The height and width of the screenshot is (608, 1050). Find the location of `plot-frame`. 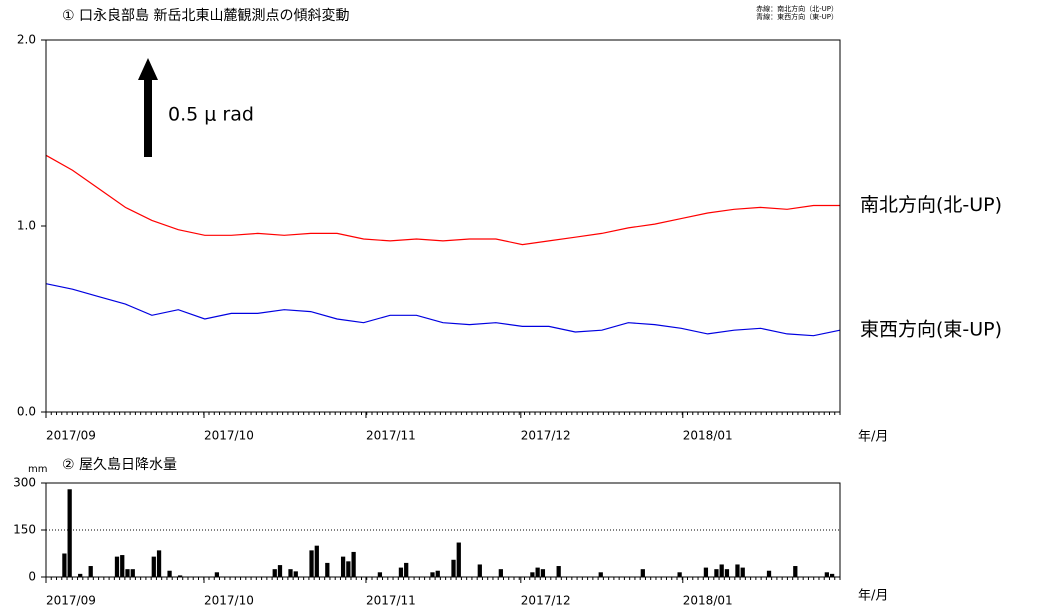

plot-frame is located at coordinates (443, 530).